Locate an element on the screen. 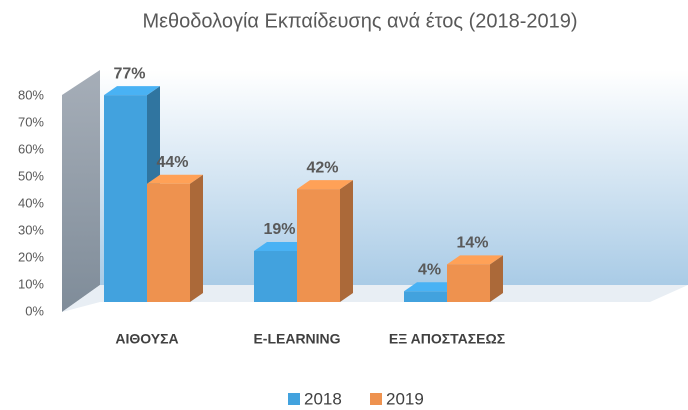 This screenshot has width=688, height=410. y-tick-label: 50% is located at coordinates (31, 175).